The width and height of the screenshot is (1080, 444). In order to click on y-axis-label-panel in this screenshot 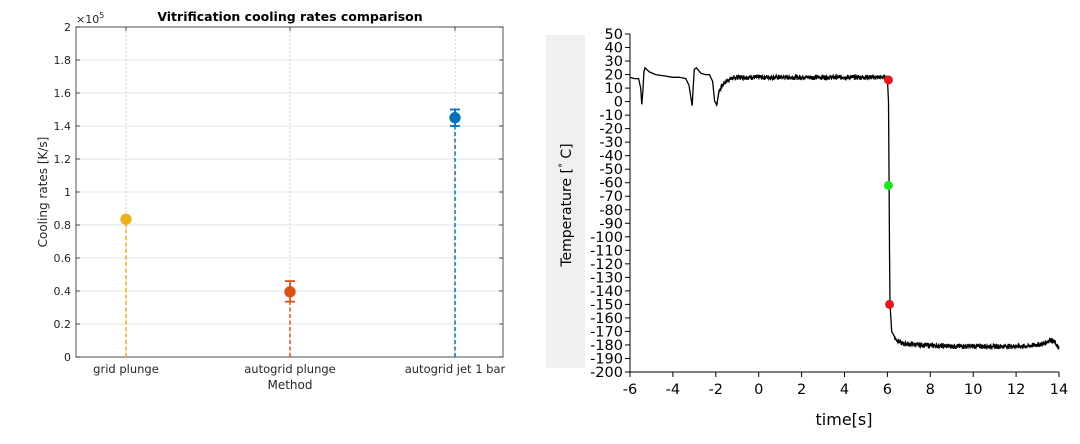, I will do `click(565, 201)`.